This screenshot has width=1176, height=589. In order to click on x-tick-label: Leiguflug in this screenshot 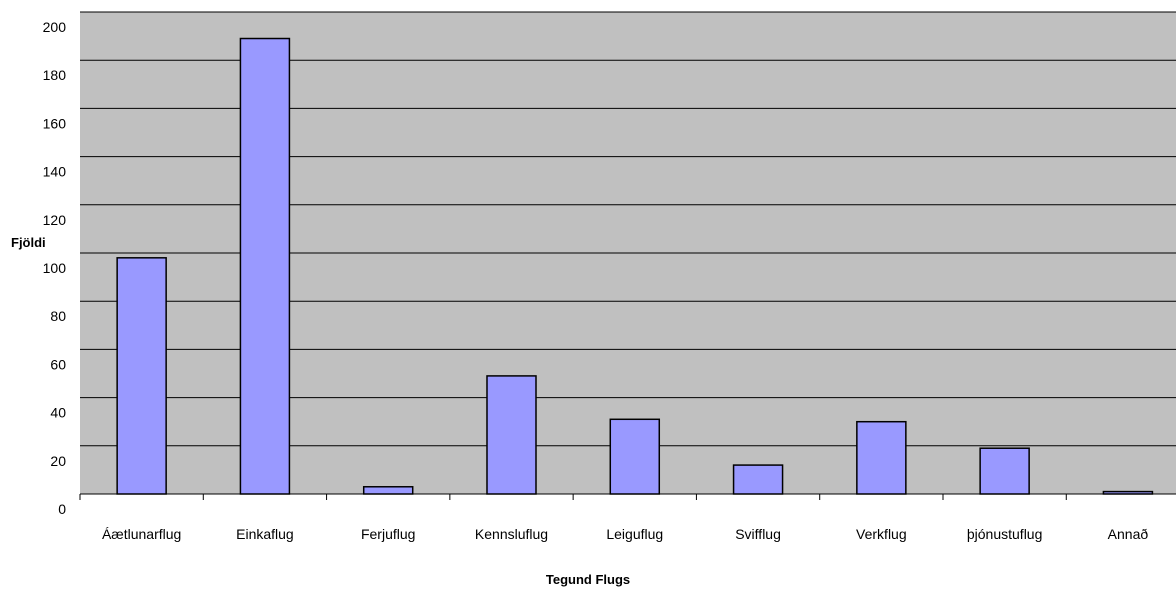, I will do `click(634, 534)`.